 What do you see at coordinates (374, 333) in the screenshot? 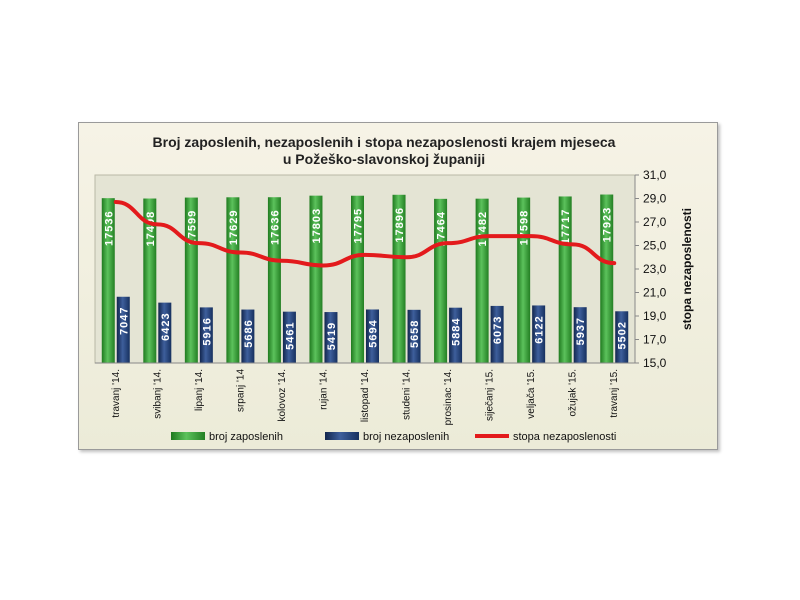
I see `bar-label-nezaposleni: 5694` at bounding box center [374, 333].